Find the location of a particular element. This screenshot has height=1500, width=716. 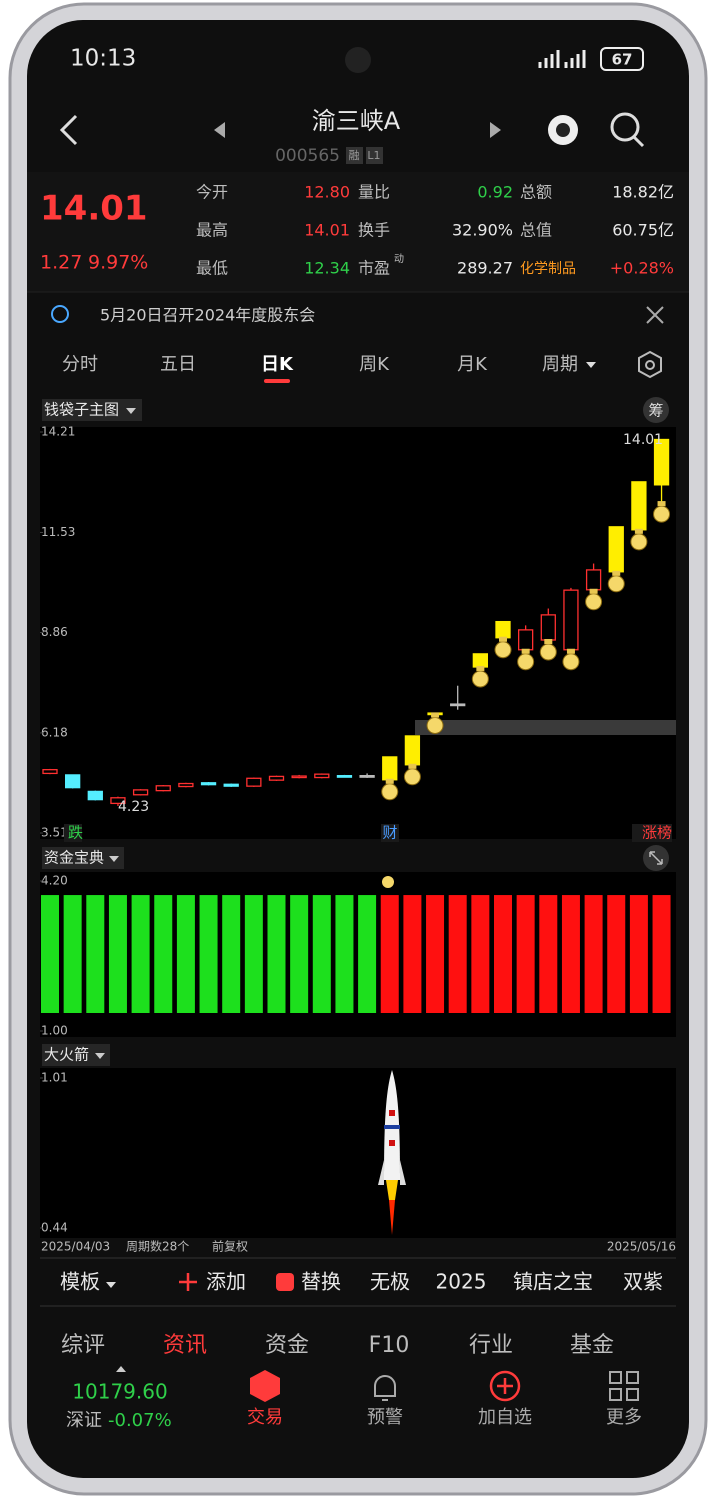

period-tab: 周K is located at coordinates (374, 364).